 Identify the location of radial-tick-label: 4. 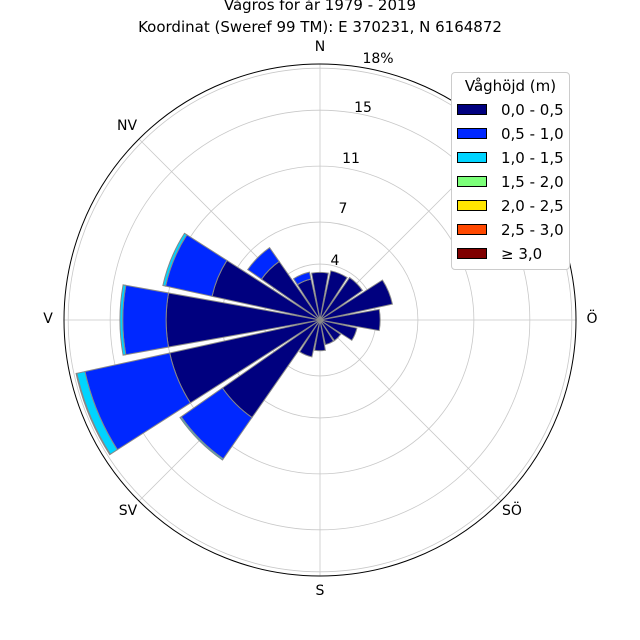
(335, 261).